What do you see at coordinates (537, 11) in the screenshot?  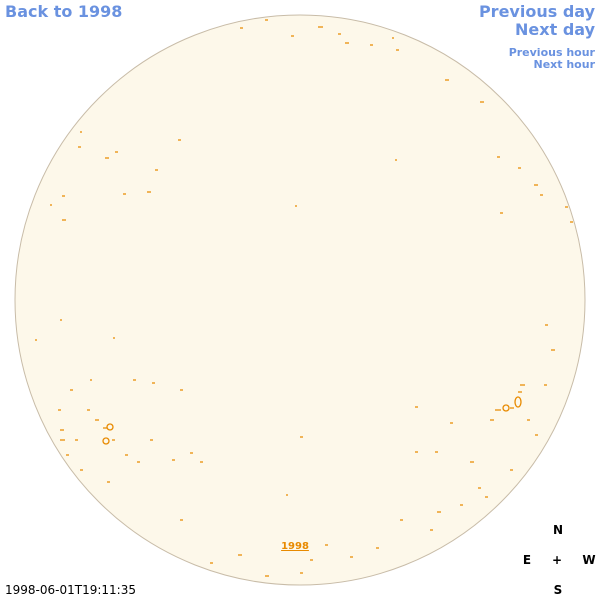 I see `previous-day-link: Previous day` at bounding box center [537, 11].